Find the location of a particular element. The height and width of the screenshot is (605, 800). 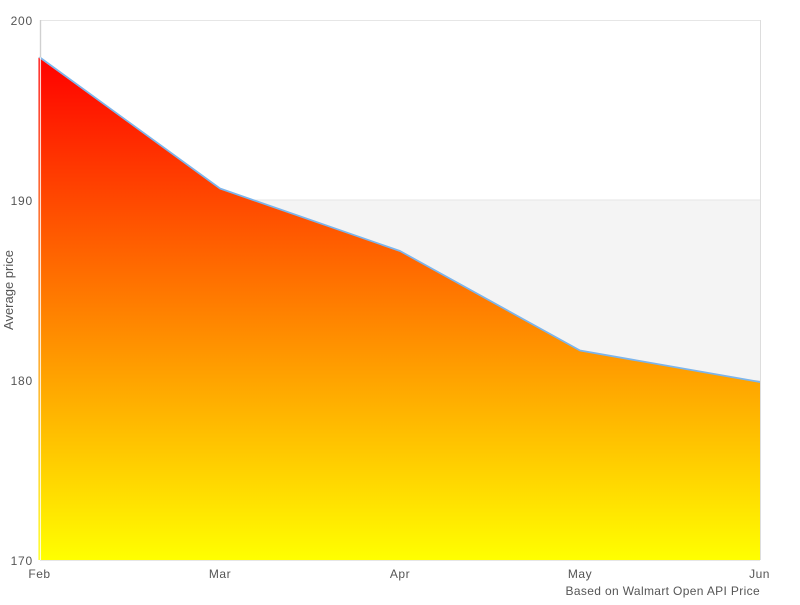

svg-text: May is located at coordinates (580, 574).